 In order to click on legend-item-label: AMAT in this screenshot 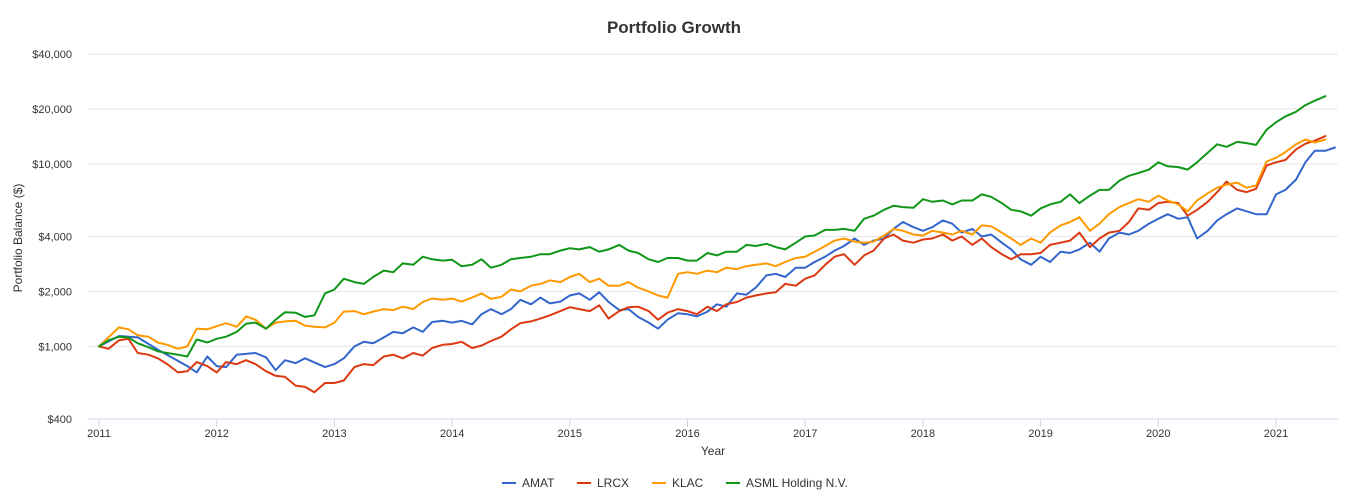, I will do `click(538, 483)`.